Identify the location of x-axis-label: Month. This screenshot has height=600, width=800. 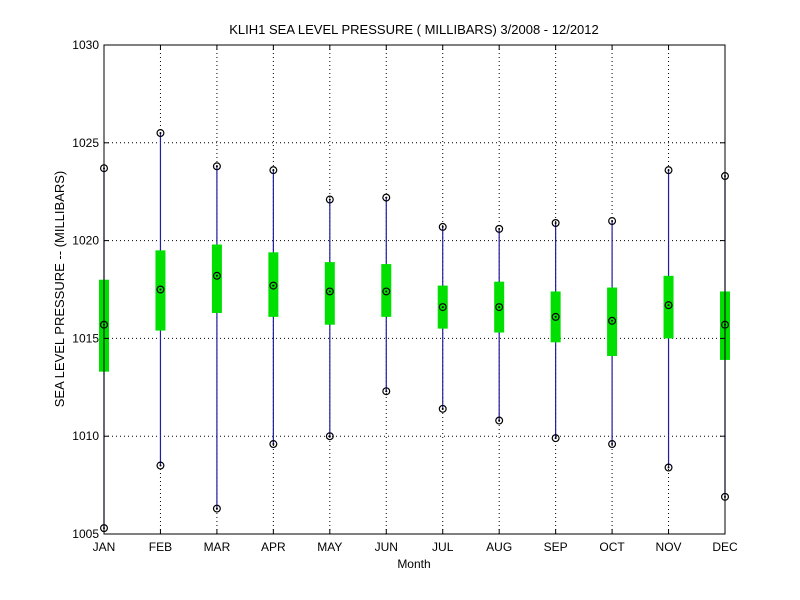
(413, 564).